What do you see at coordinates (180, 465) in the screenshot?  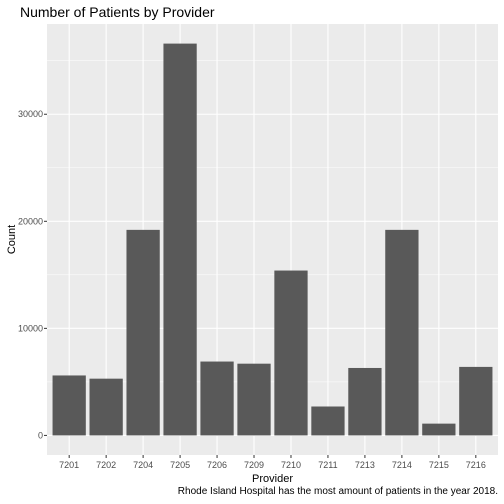 I see `x-tick-label: 7205` at bounding box center [180, 465].